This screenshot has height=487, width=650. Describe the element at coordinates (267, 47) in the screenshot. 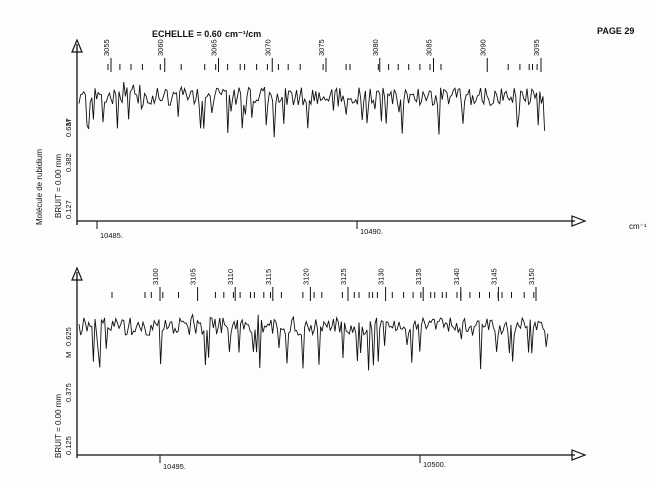

I see `top-assignment-label-3: 3070` at that location.